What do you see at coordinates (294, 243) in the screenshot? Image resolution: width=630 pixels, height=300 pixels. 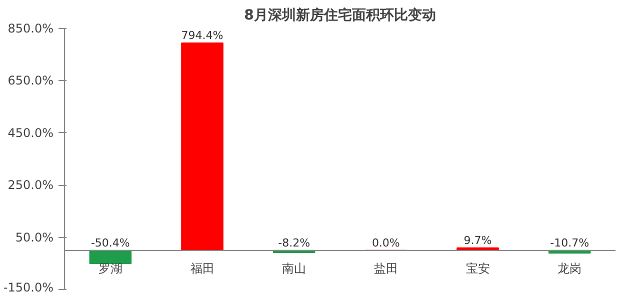 I see `data-label: -8.2%` at bounding box center [294, 243].